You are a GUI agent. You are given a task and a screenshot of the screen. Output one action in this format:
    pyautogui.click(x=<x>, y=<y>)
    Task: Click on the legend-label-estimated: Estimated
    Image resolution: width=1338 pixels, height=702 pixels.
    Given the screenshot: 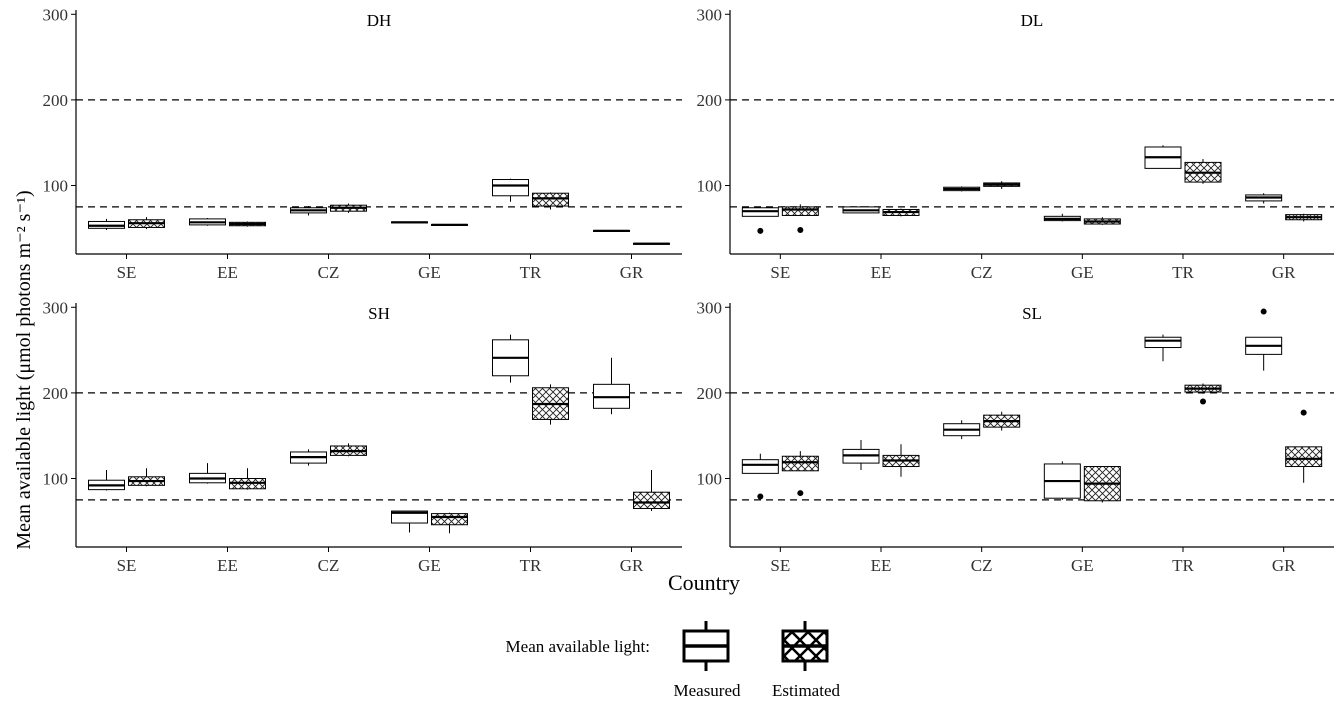 What is the action you would take?
    pyautogui.click(x=806, y=690)
    